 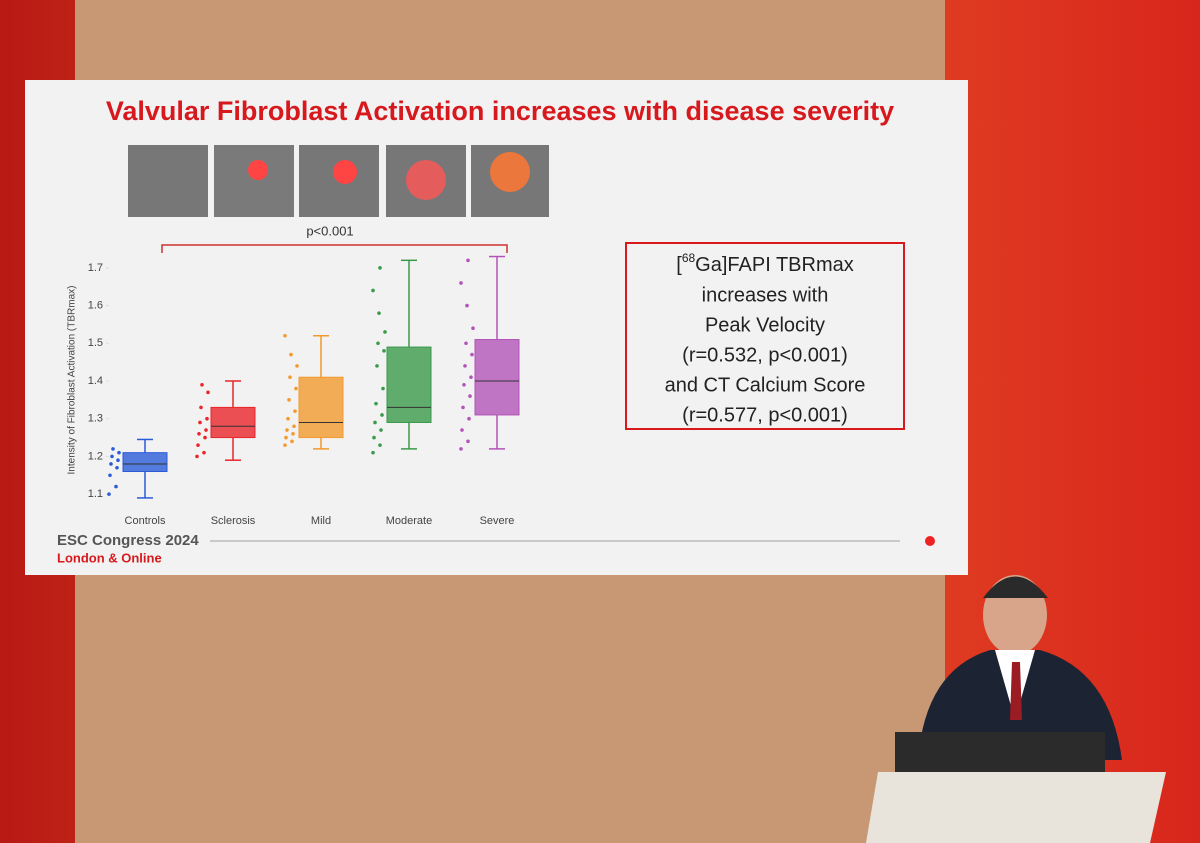 I want to click on text-part: Ga]FAPI TBRmax, so click(x=774, y=265).